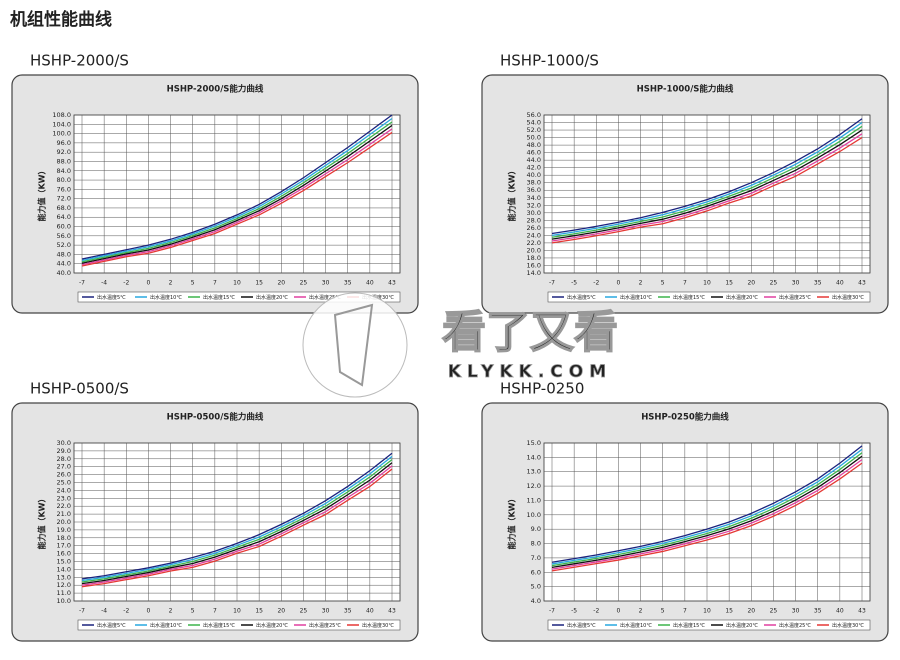 The height and width of the screenshot is (660, 900). Describe the element at coordinates (534, 183) in the screenshot. I see `y-tick-label: 38.0` at that location.